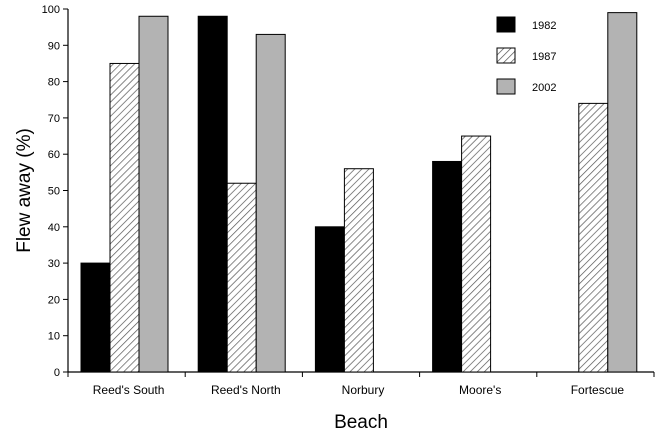 The height and width of the screenshot is (437, 660). Describe the element at coordinates (363, 390) in the screenshot. I see `x-tick-label: Norbury` at that location.